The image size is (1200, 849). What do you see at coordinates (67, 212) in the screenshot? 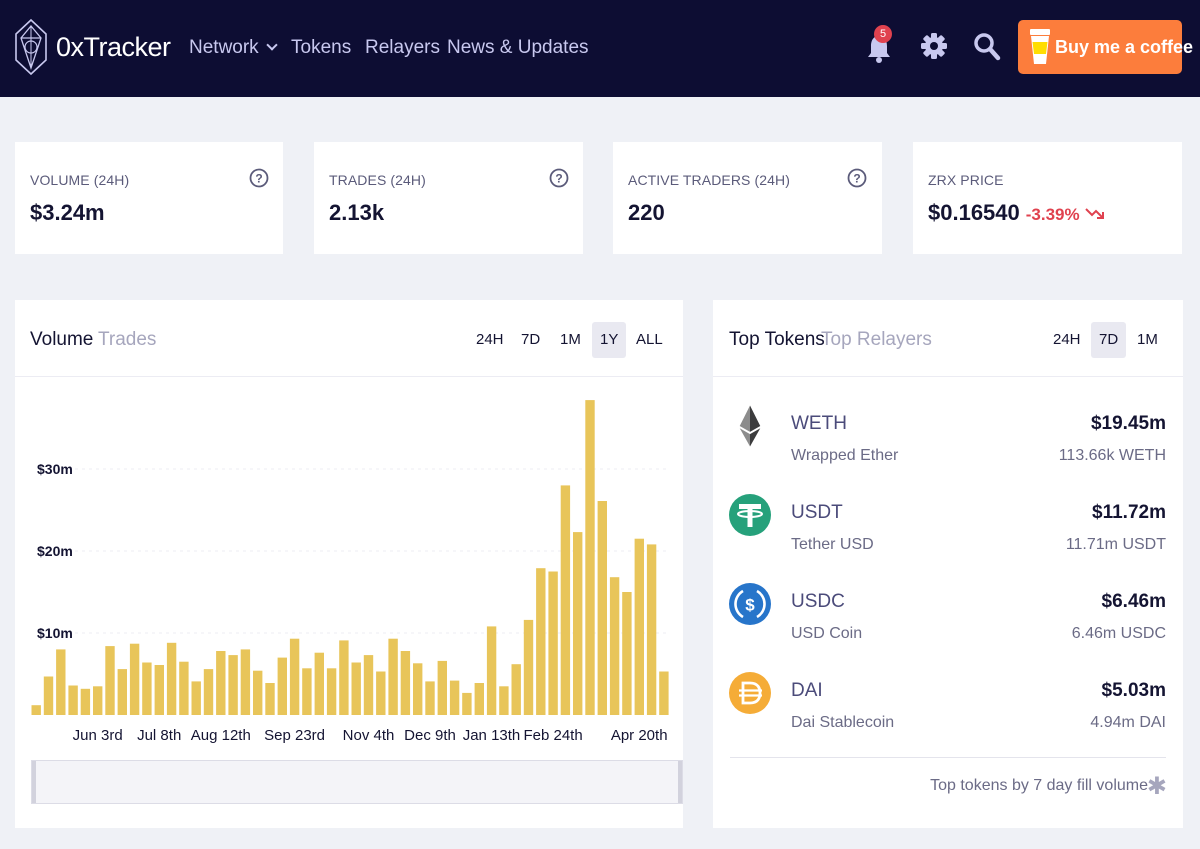
I see `stat-value: $3.24m` at bounding box center [67, 212].